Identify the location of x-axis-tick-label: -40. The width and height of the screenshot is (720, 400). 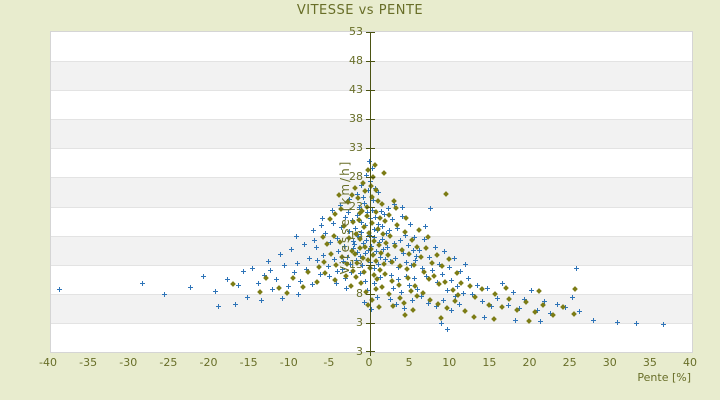
(48, 362).